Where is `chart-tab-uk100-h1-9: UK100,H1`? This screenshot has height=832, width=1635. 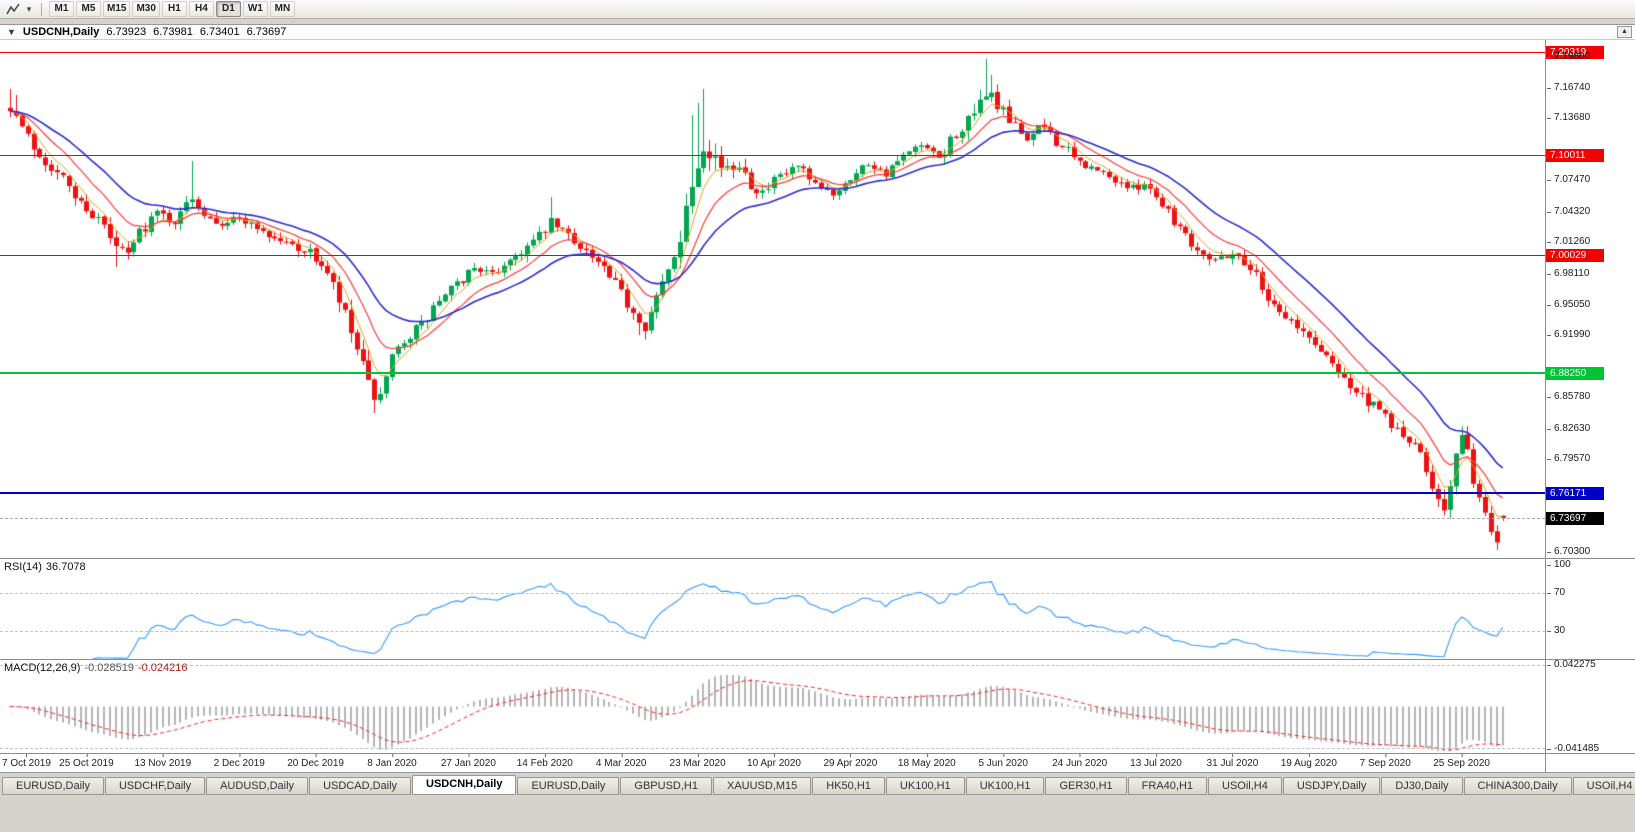 chart-tab-uk100-h1-9: UK100,H1 is located at coordinates (925, 786).